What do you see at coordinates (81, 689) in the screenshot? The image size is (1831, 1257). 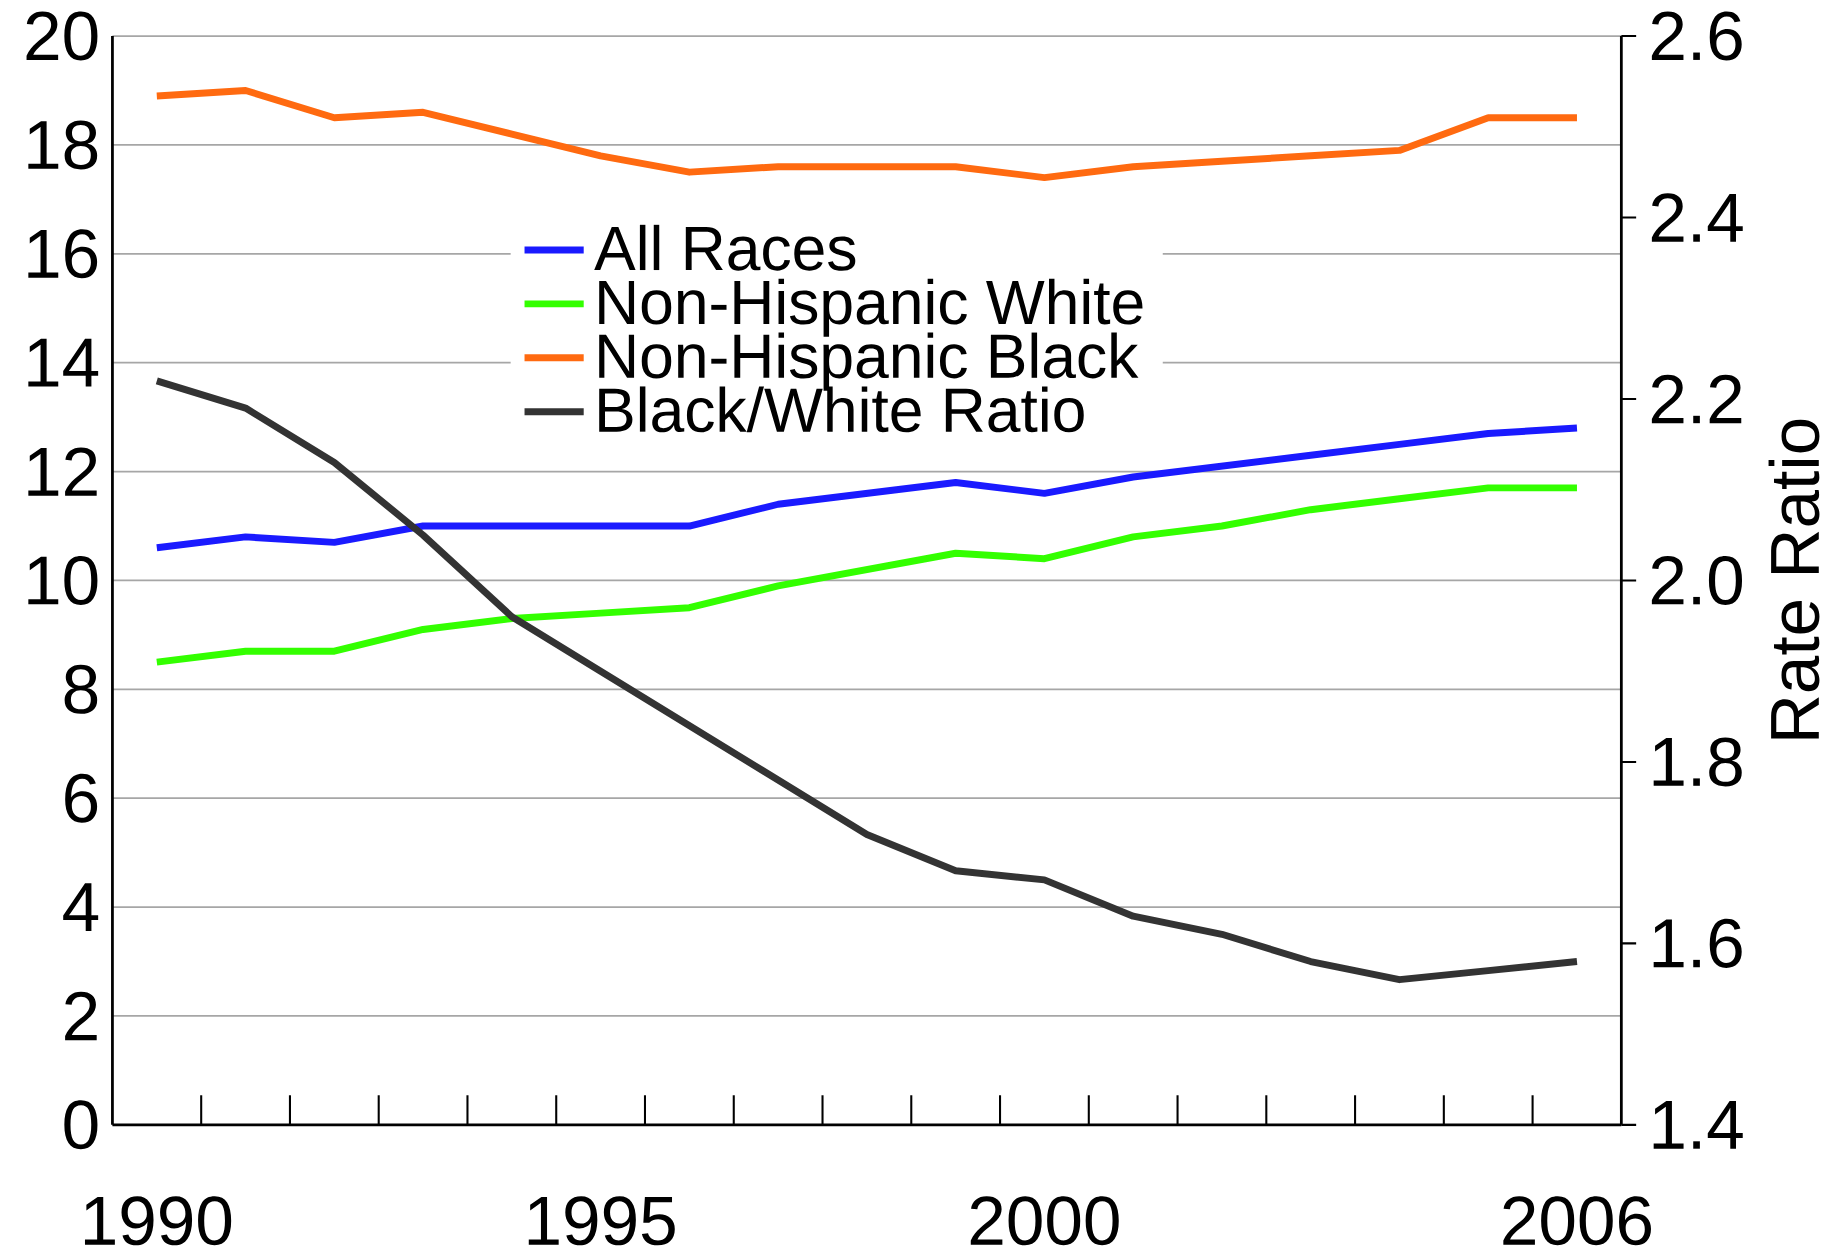 I see `y-tick-label: 8` at bounding box center [81, 689].